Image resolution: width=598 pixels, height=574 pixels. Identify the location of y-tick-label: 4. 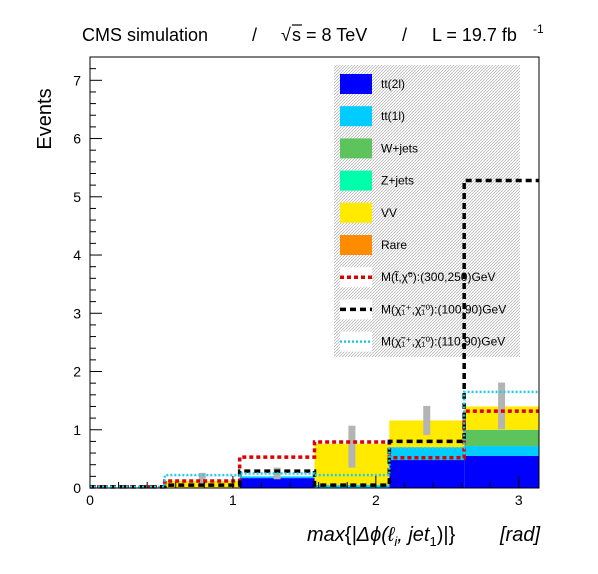
(77, 255).